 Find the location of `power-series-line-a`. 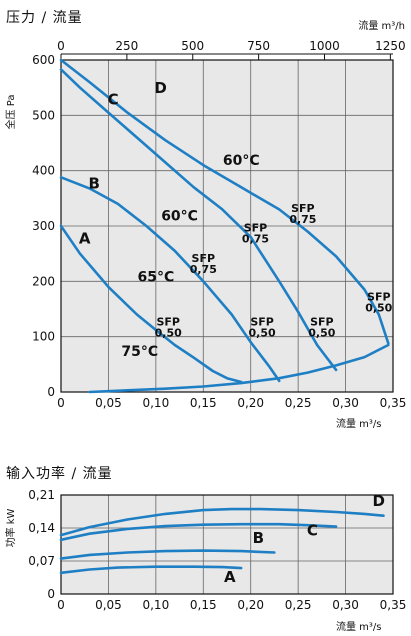

power-series-line-a is located at coordinates (151, 570).